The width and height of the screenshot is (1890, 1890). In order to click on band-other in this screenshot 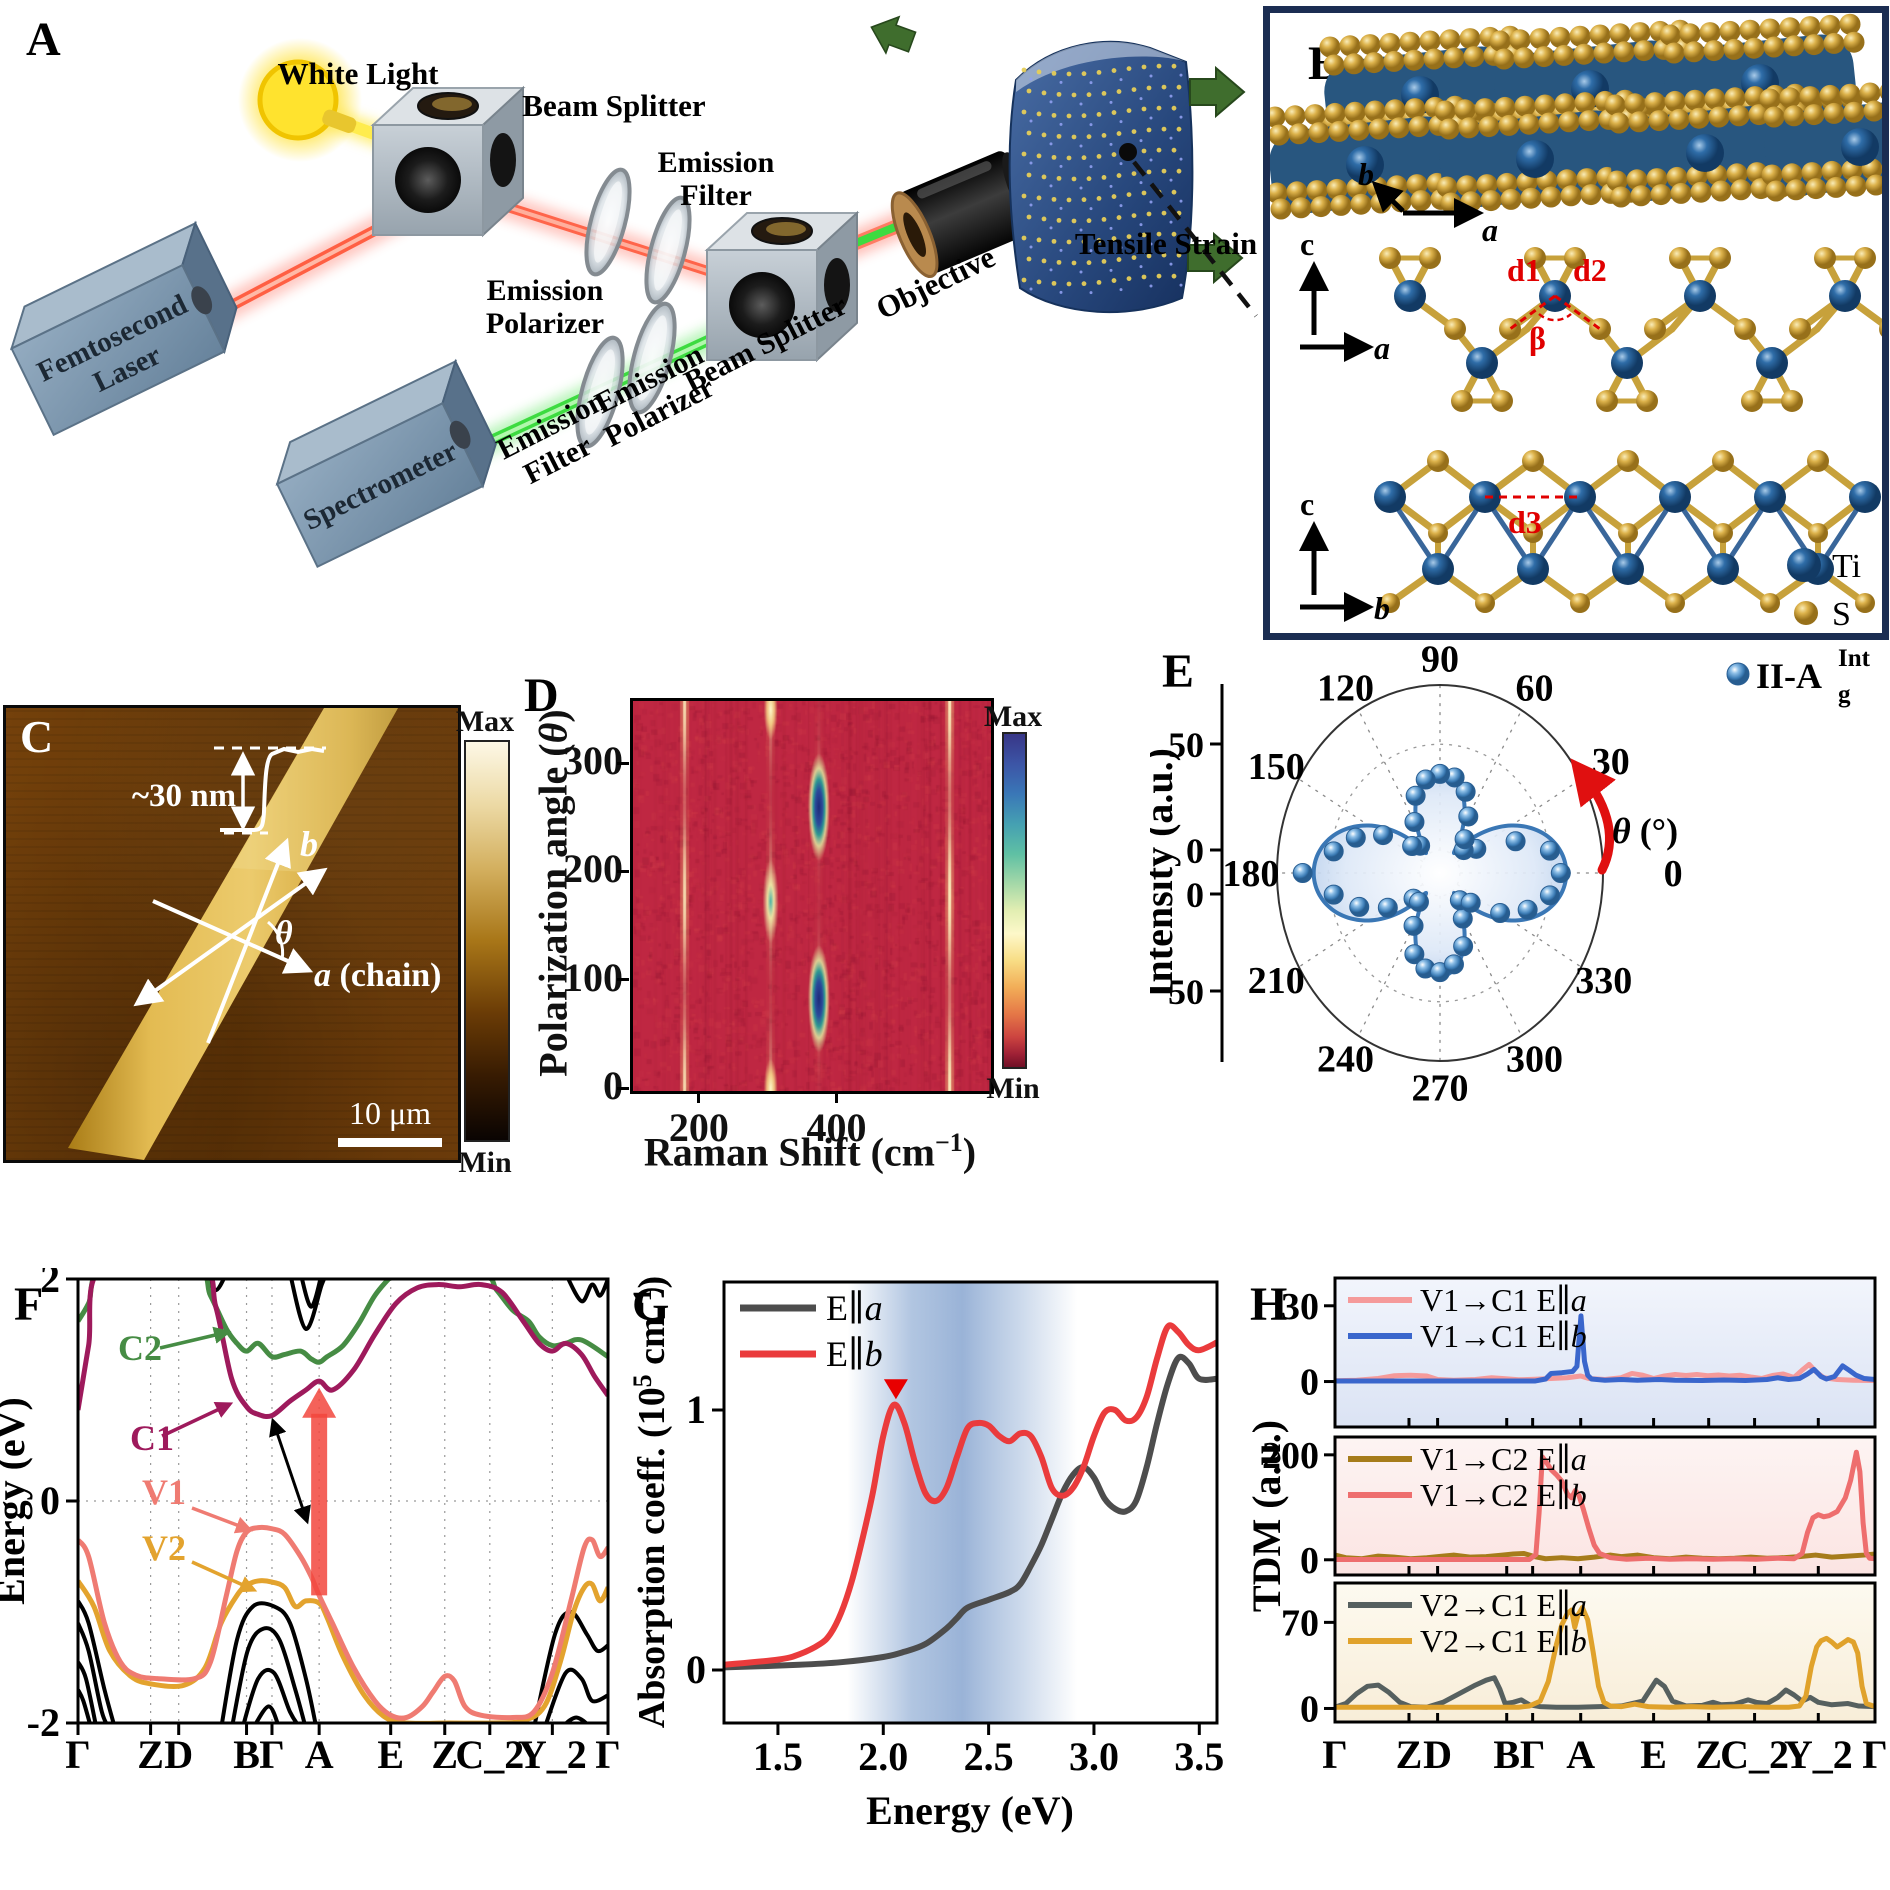, I will do `click(266, 1713)`.